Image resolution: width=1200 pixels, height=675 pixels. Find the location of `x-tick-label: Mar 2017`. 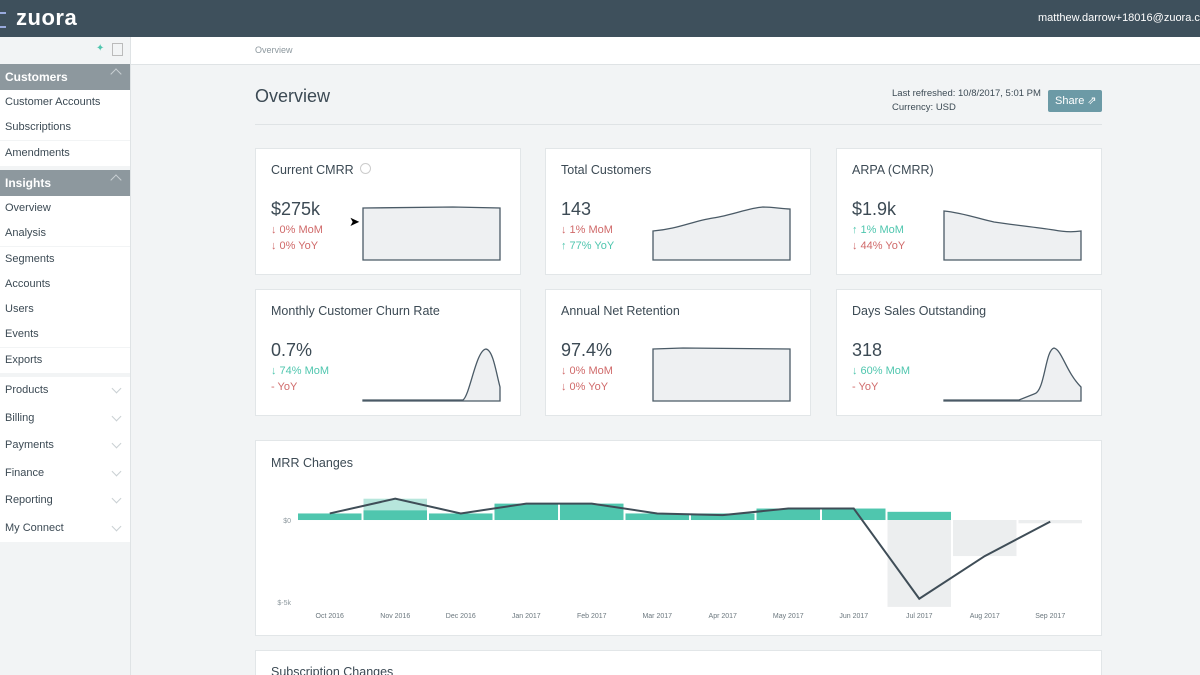

x-tick-label: Mar 2017 is located at coordinates (657, 616).